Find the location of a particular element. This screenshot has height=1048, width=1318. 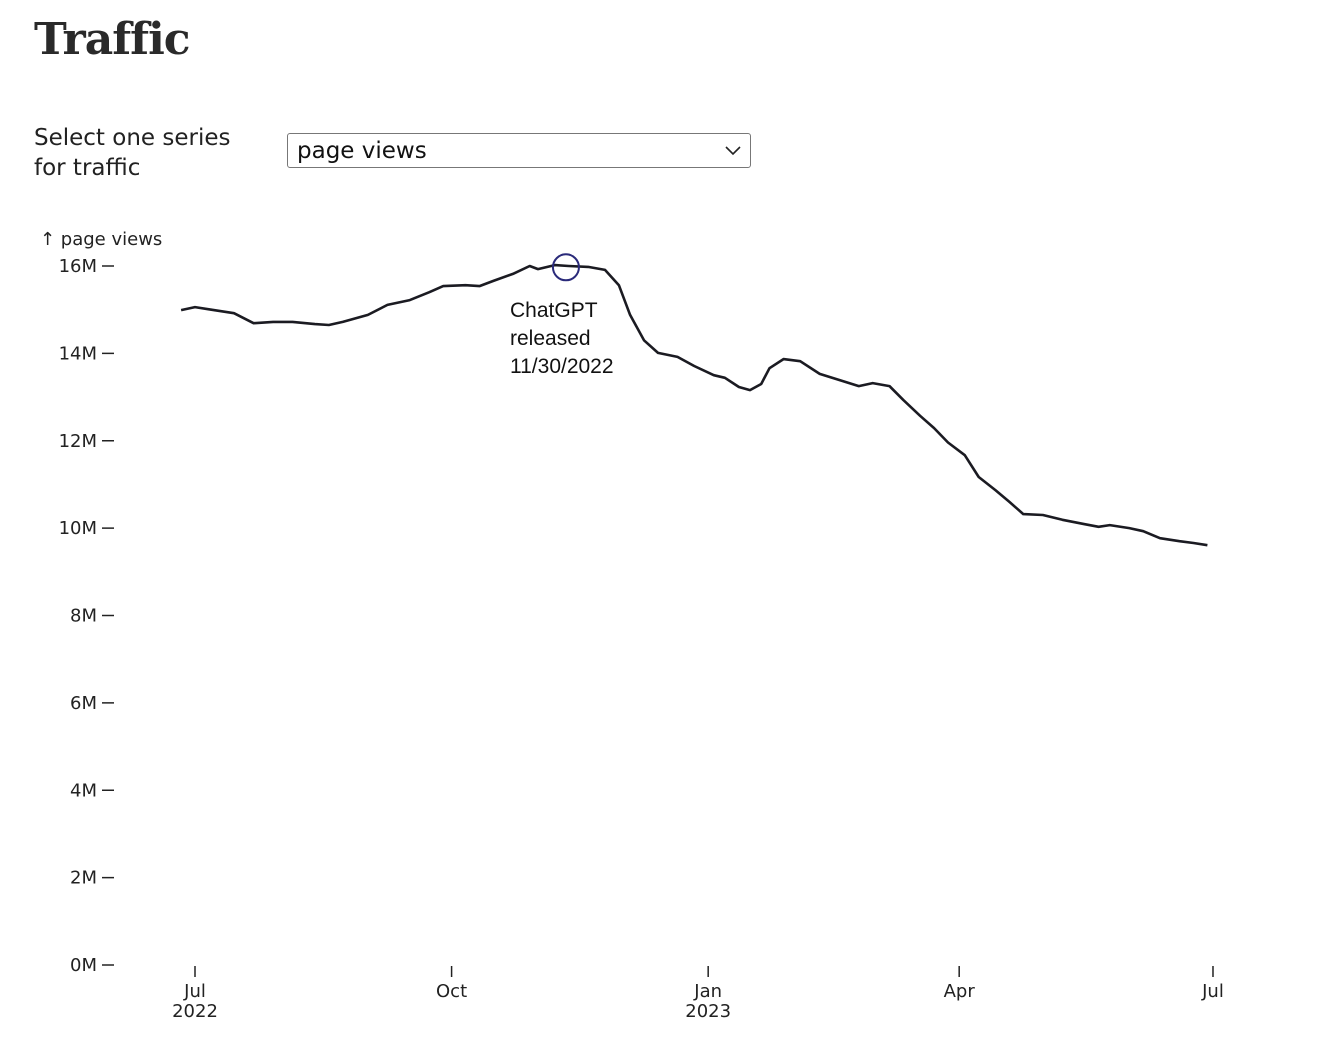

annotation-text: released is located at coordinates (550, 338).